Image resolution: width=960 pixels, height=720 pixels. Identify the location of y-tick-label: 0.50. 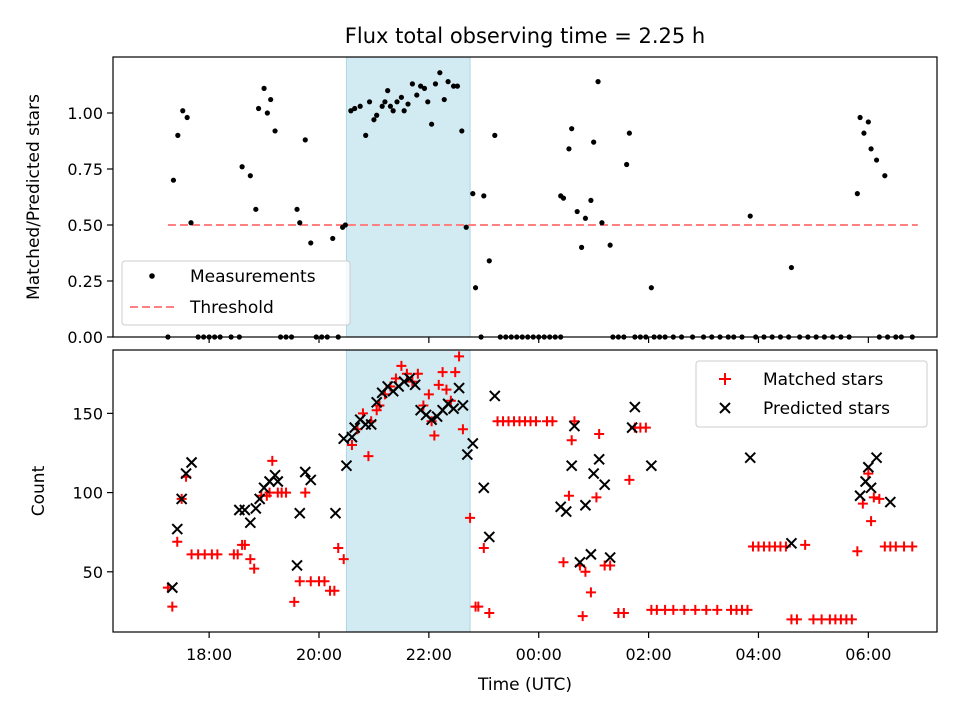
(85, 225).